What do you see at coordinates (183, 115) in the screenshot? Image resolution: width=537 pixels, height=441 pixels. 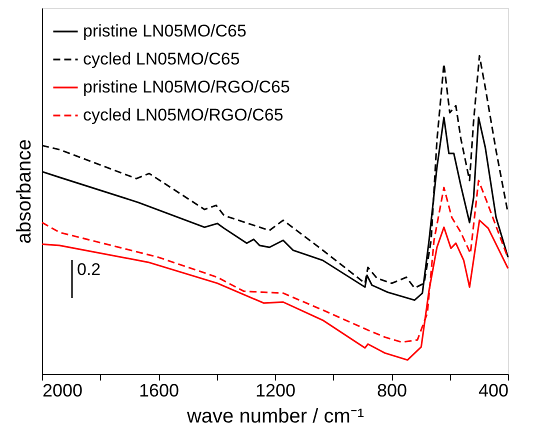 I see `legend-label: cycled LN05MO/RGO/C65` at bounding box center [183, 115].